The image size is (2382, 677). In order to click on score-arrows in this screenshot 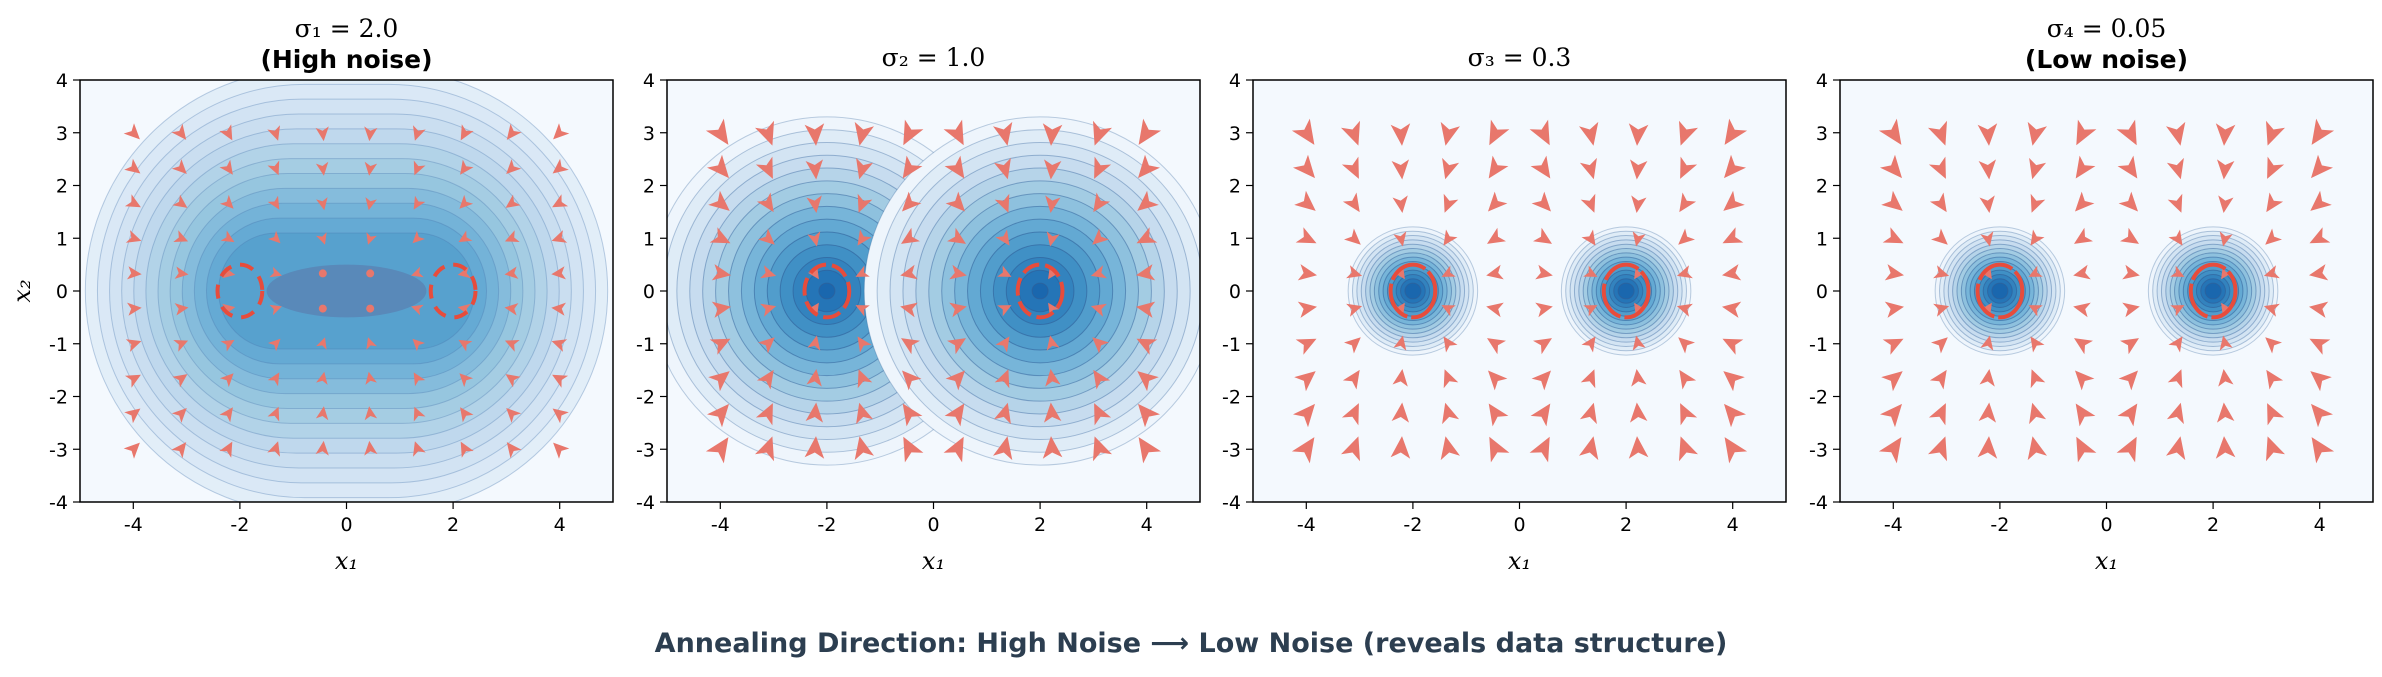, I will do `click(2106, 291)`.